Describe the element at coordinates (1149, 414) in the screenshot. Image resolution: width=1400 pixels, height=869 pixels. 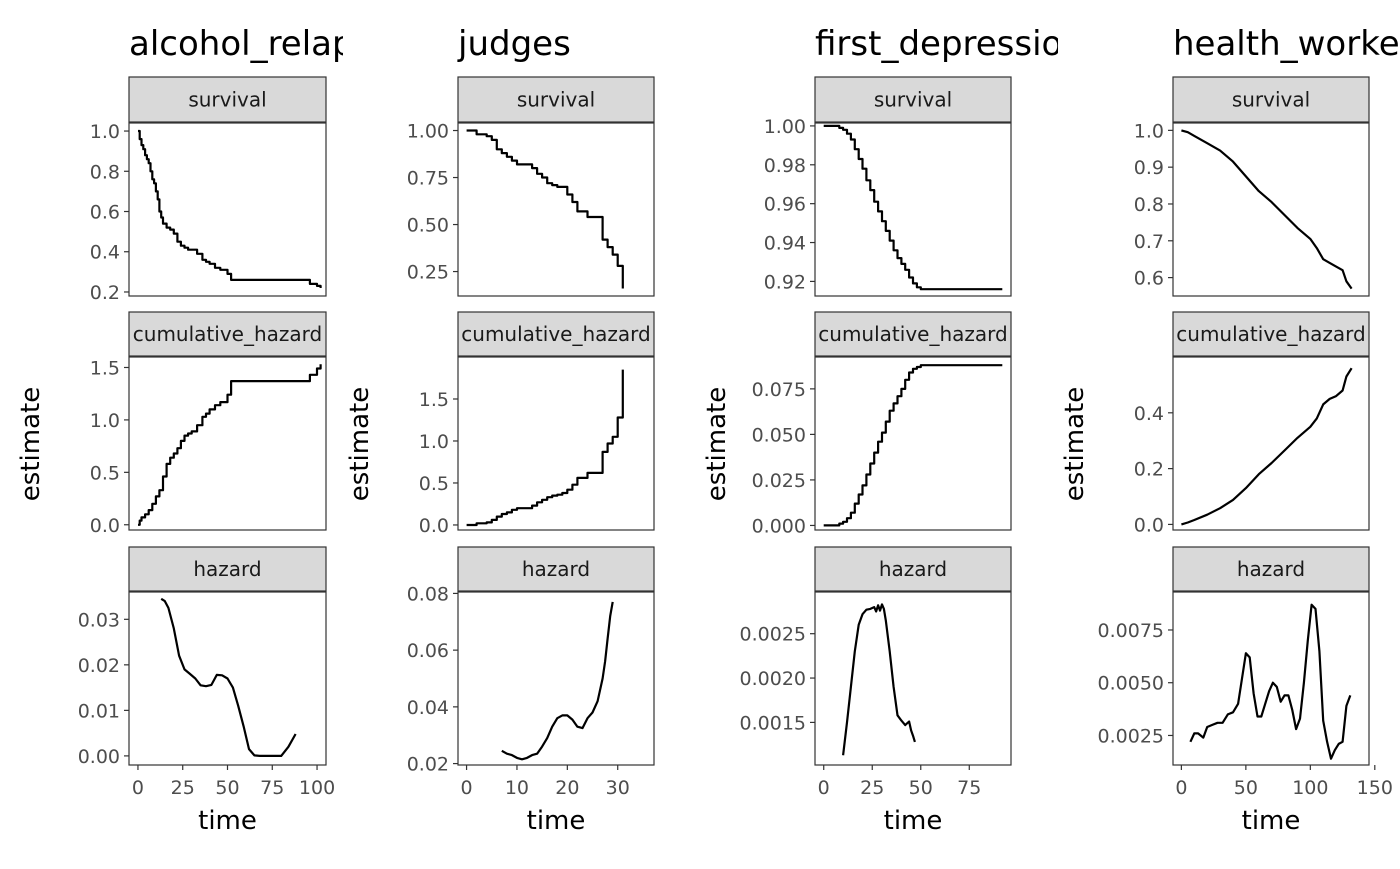
I see `y-tick-label: 0.4` at that location.